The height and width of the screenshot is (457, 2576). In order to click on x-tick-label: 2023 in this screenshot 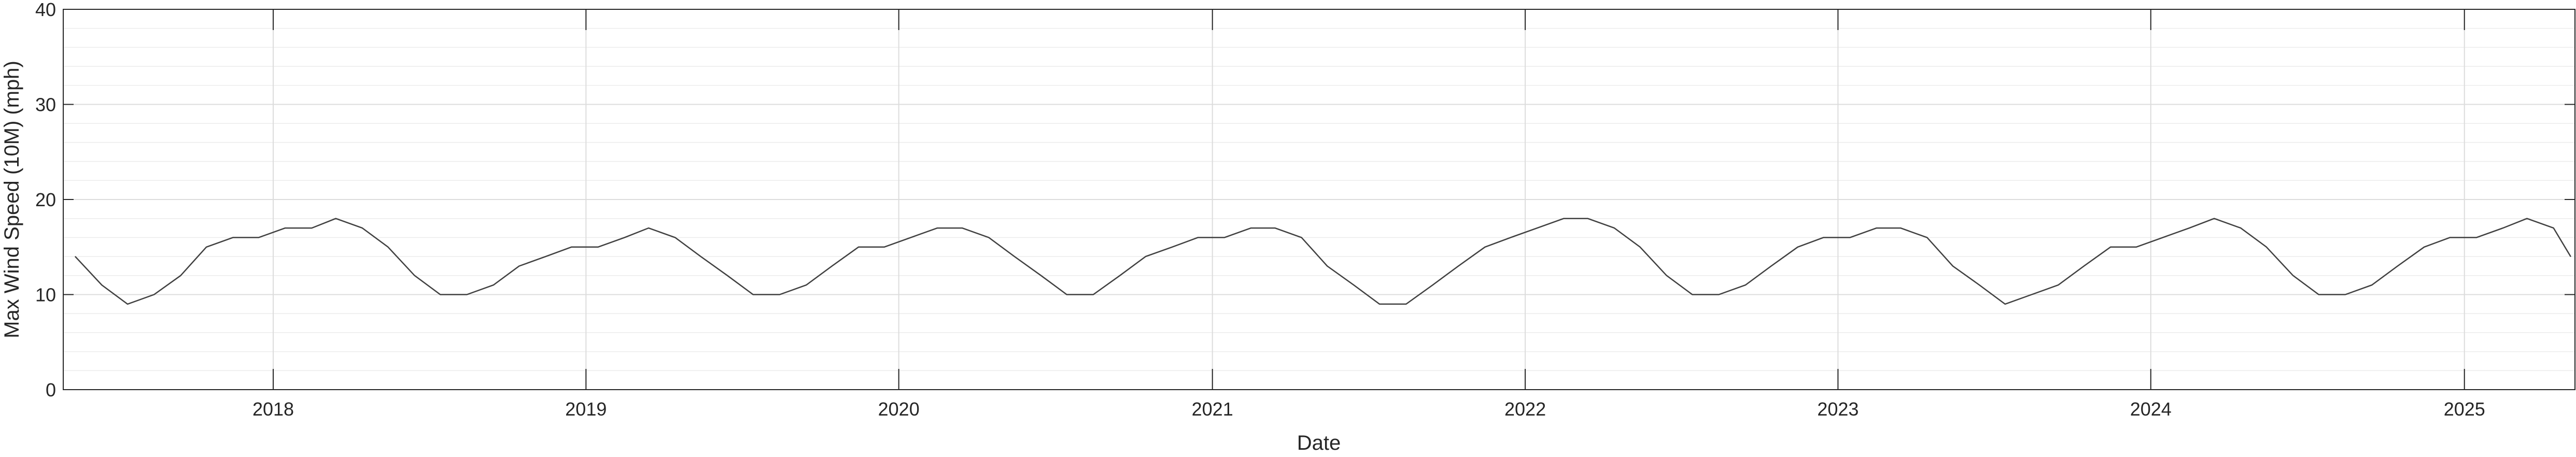, I will do `click(1838, 409)`.